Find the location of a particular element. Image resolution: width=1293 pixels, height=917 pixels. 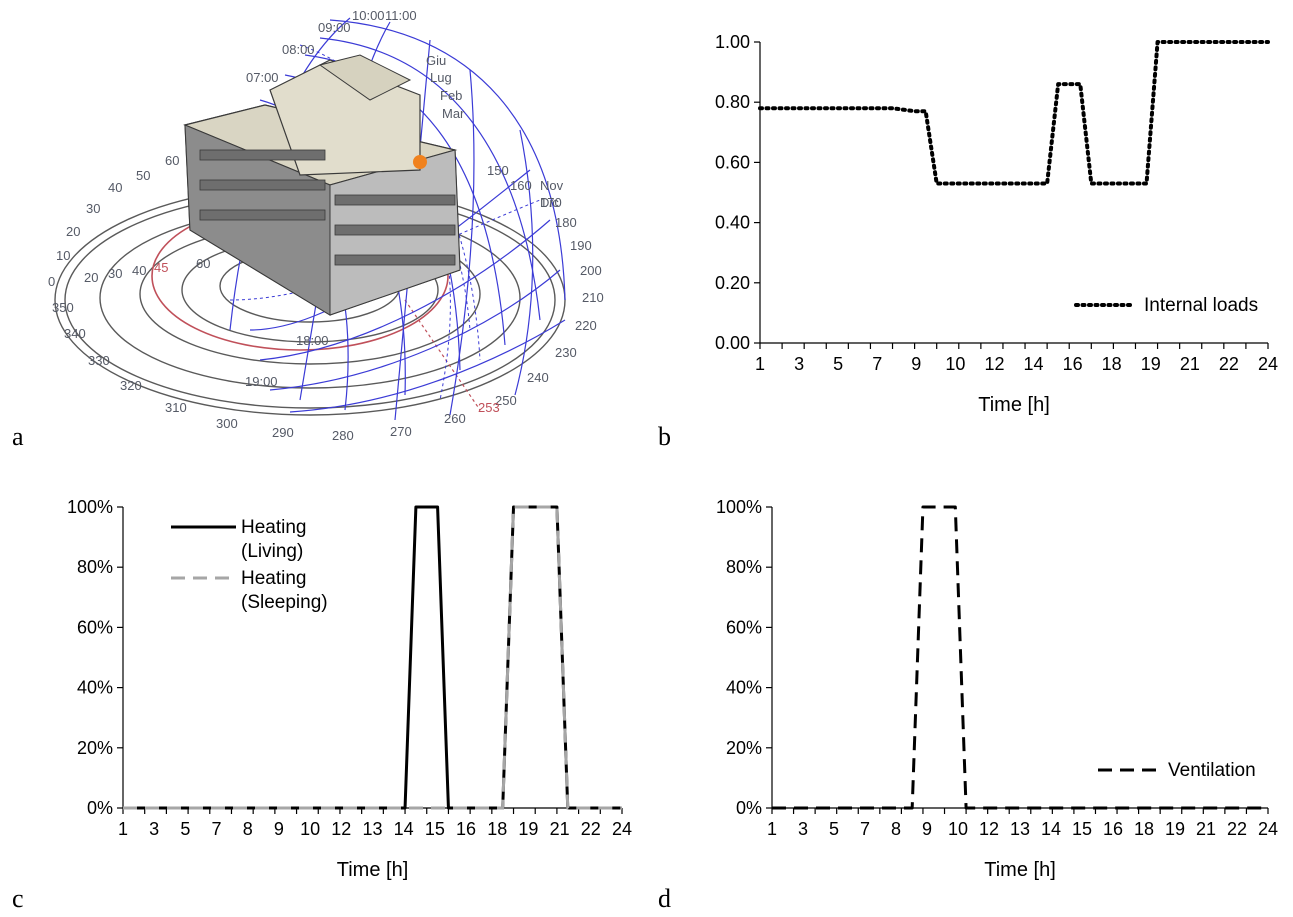

azimuth-label: 200 is located at coordinates (591, 270).